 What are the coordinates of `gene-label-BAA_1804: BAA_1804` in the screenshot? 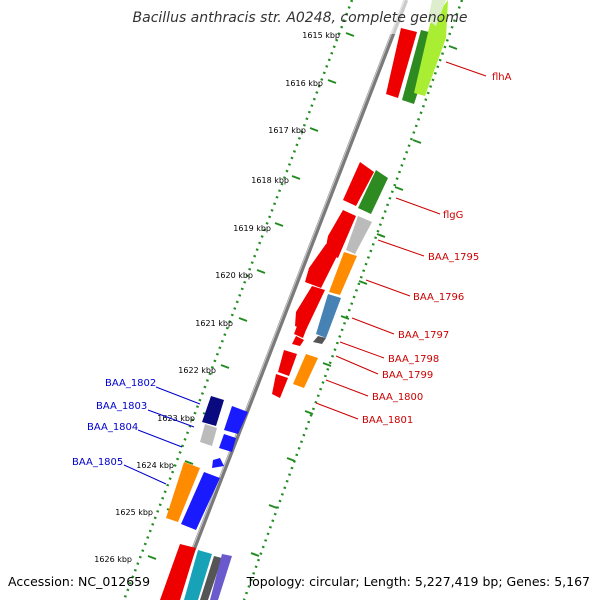 It's located at (135, 435).